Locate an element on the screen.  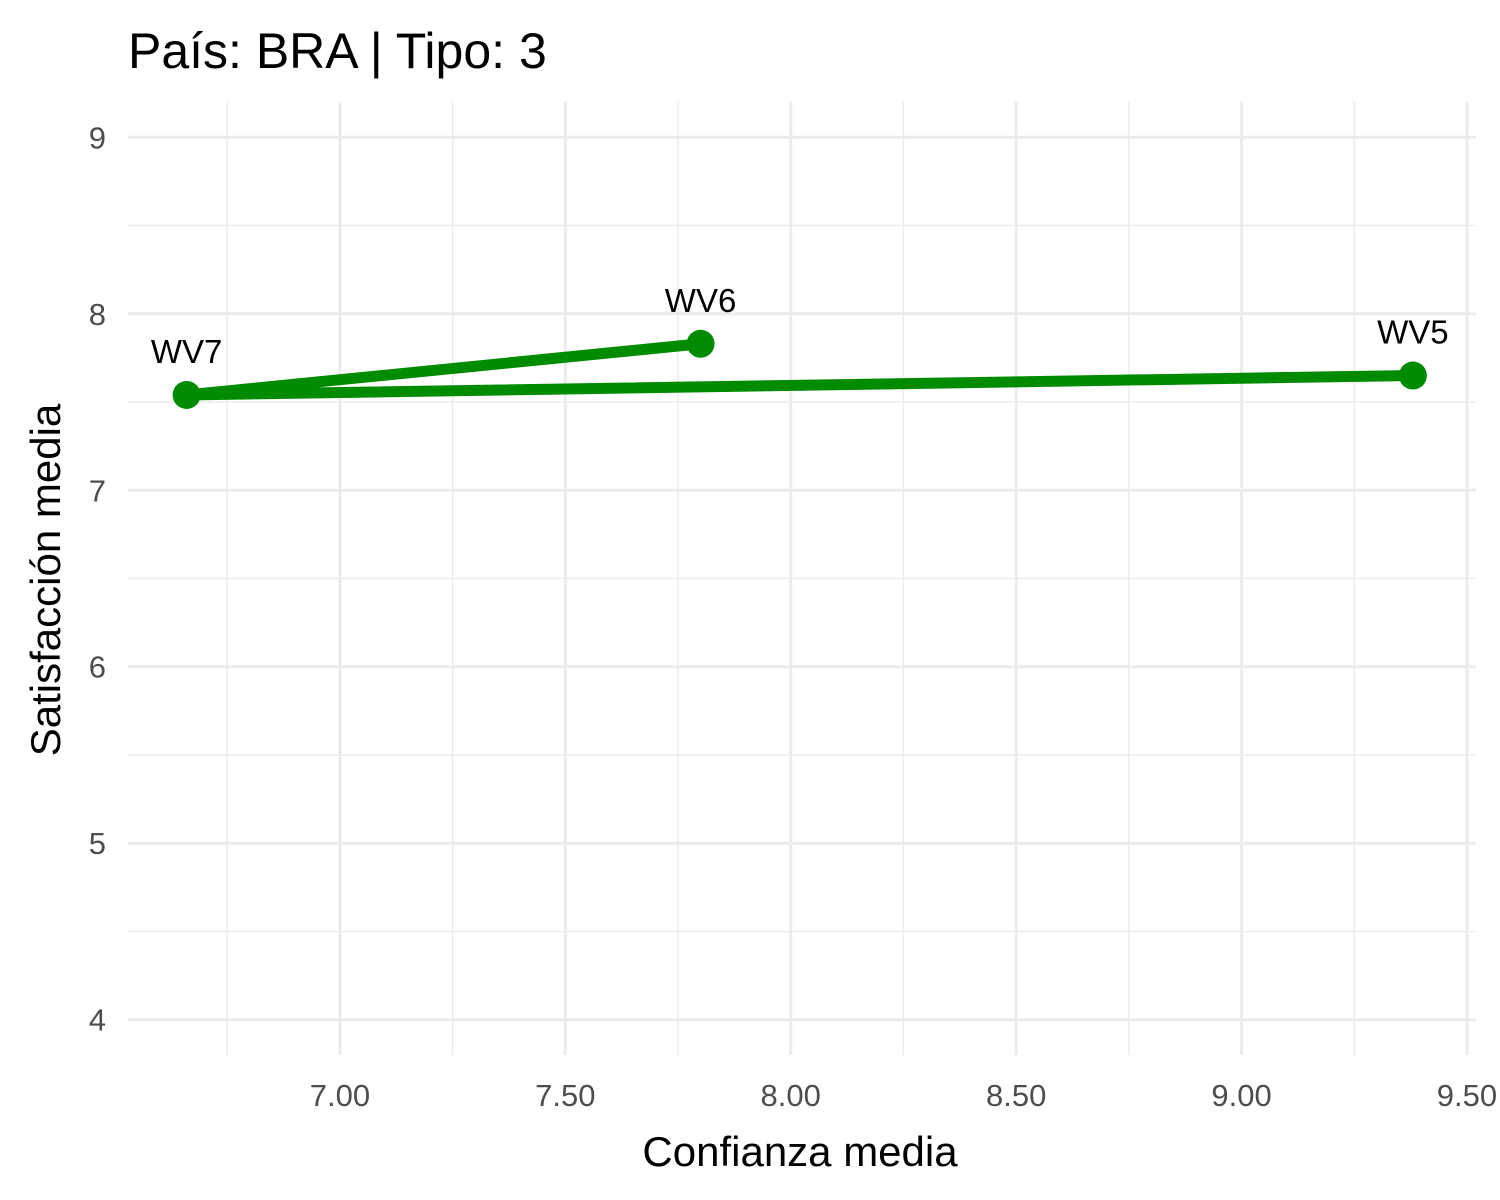
x-tick-label: 7.00 is located at coordinates (340, 1095).